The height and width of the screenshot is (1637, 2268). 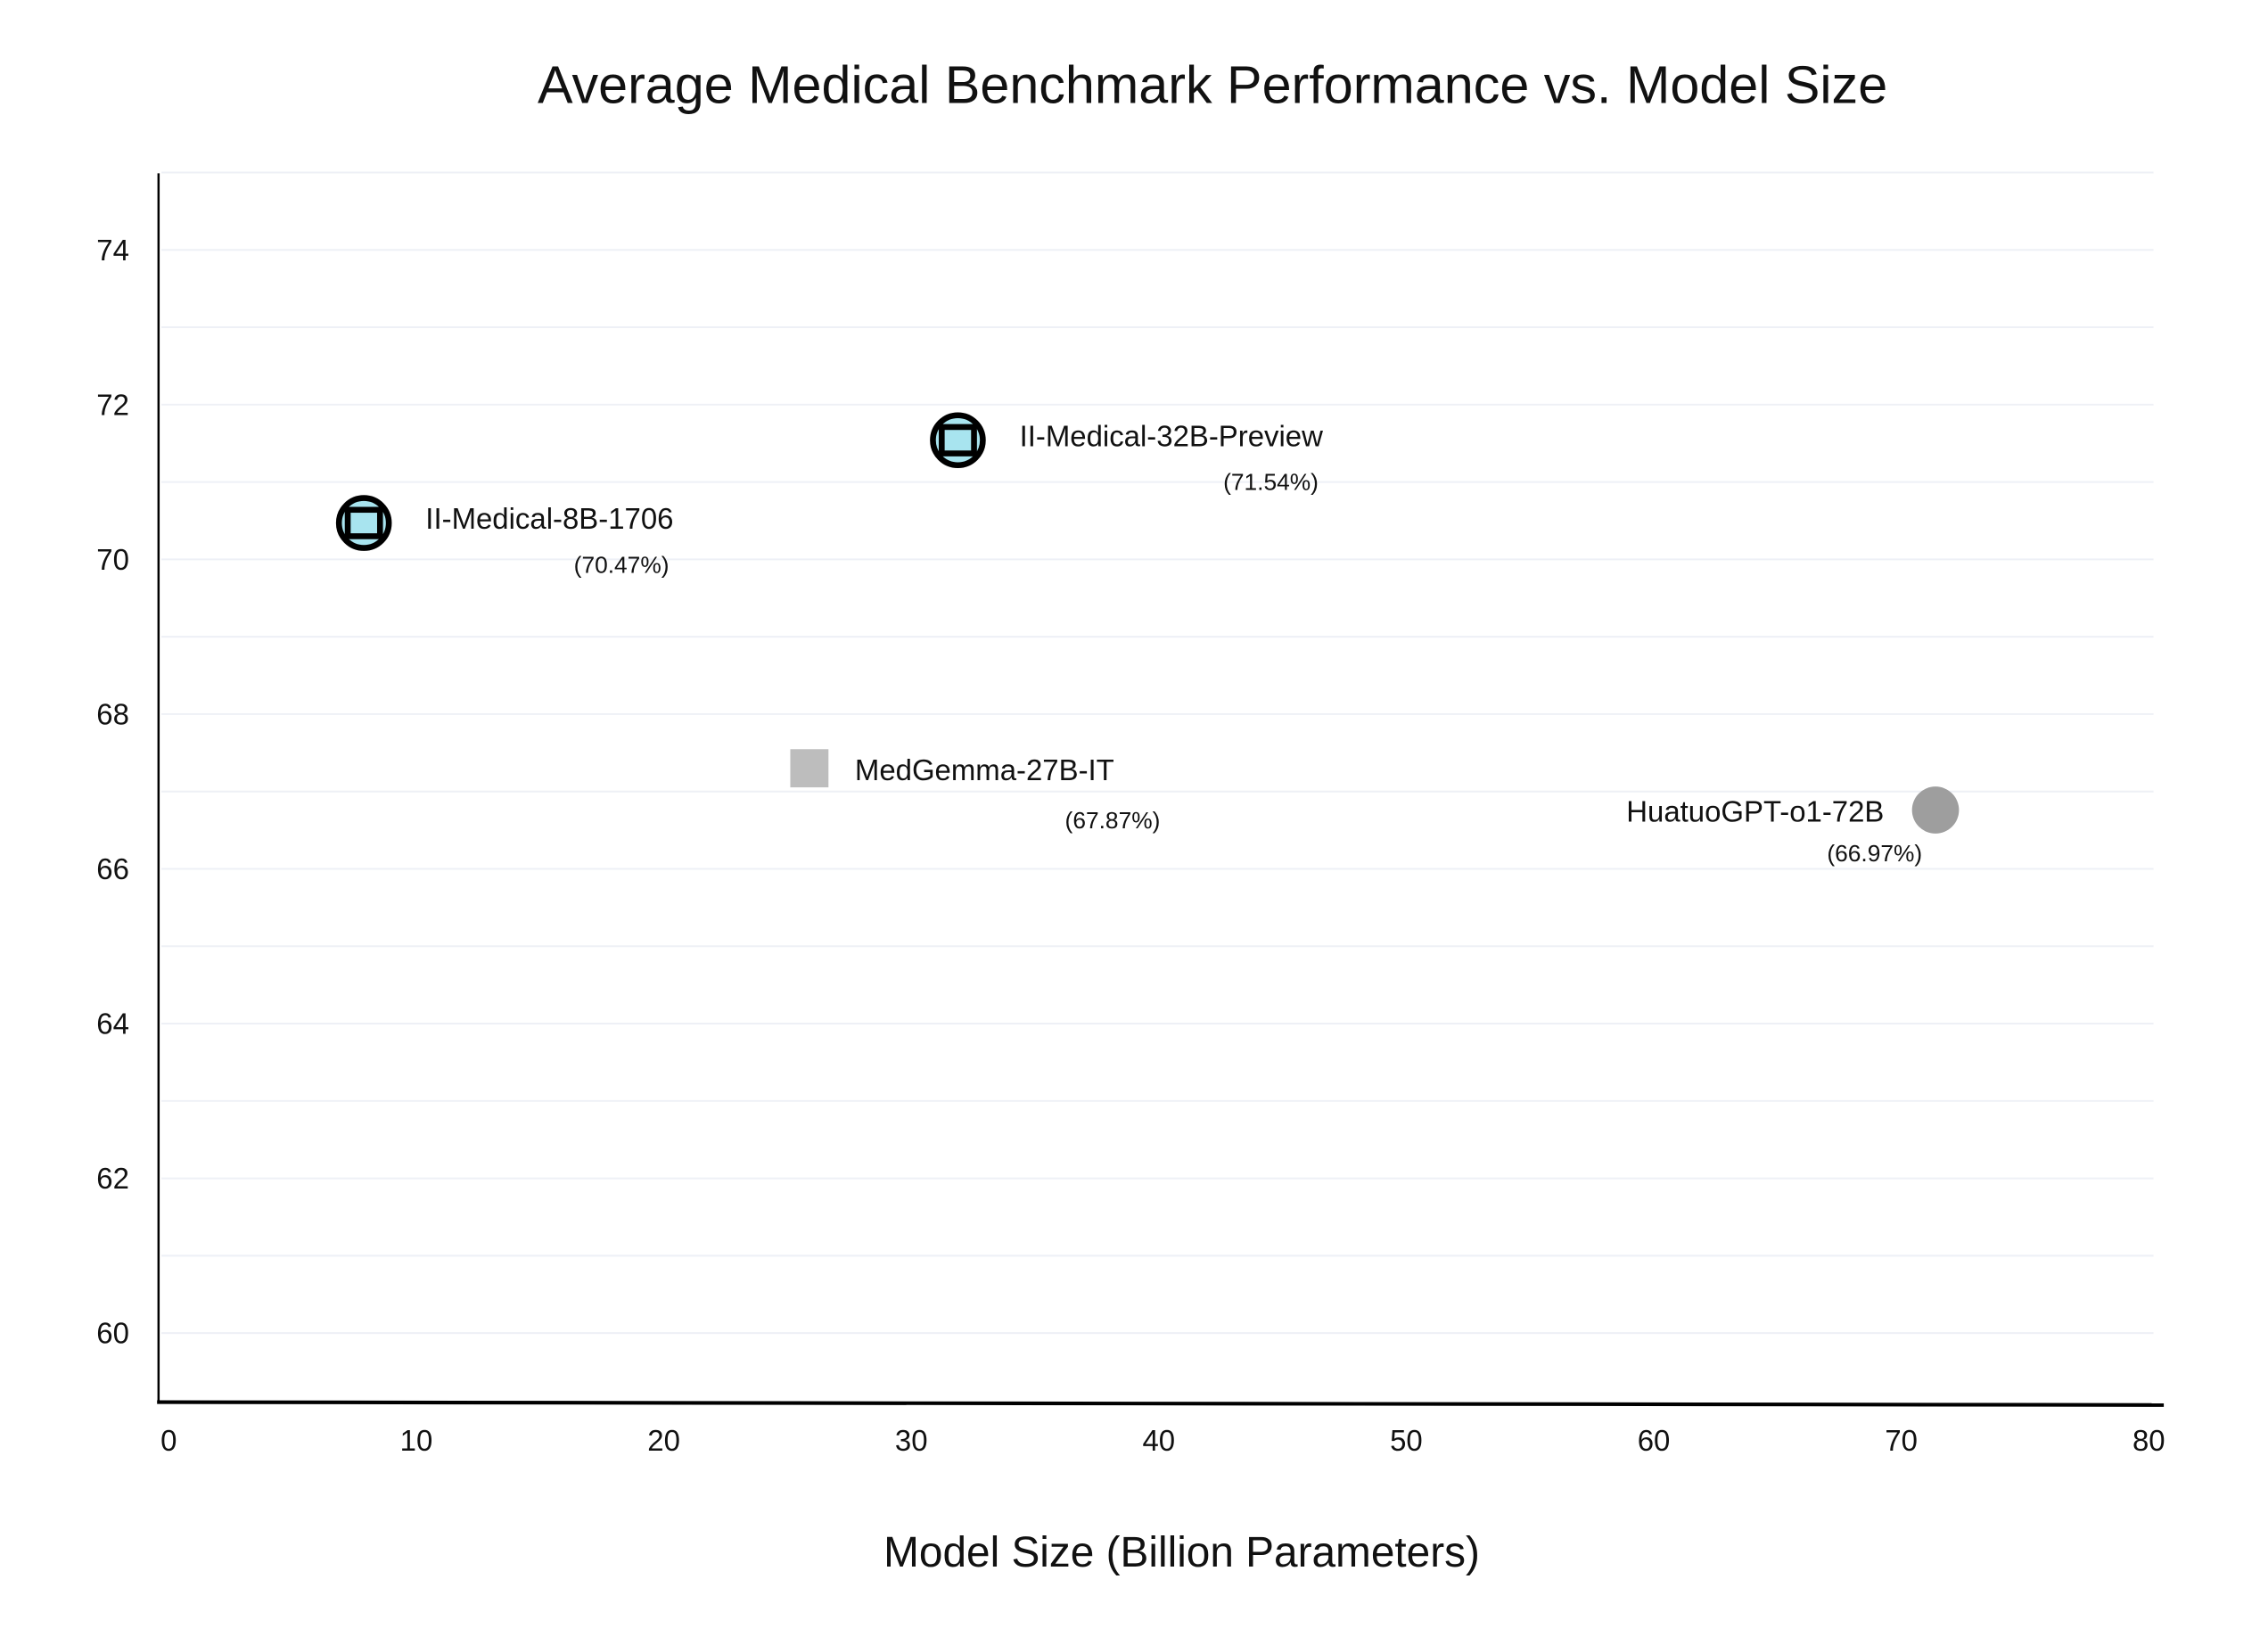 What do you see at coordinates (112, 250) in the screenshot?
I see `y-tick-label: 74` at bounding box center [112, 250].